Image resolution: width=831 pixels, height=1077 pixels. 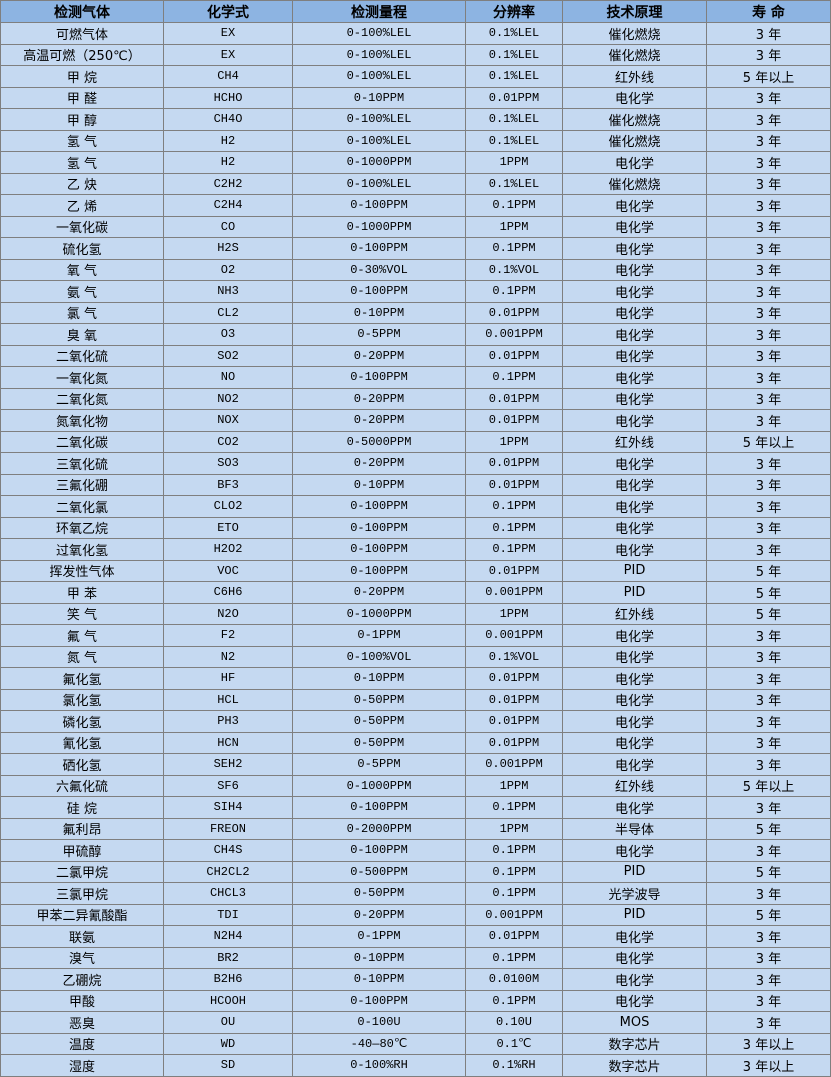 What do you see at coordinates (415, 119) in the screenshot?
I see `table-row: 甲 醇 CH4O 0-100%LEL 0.1%LEL 催化燃烧 3 年` at bounding box center [415, 119].